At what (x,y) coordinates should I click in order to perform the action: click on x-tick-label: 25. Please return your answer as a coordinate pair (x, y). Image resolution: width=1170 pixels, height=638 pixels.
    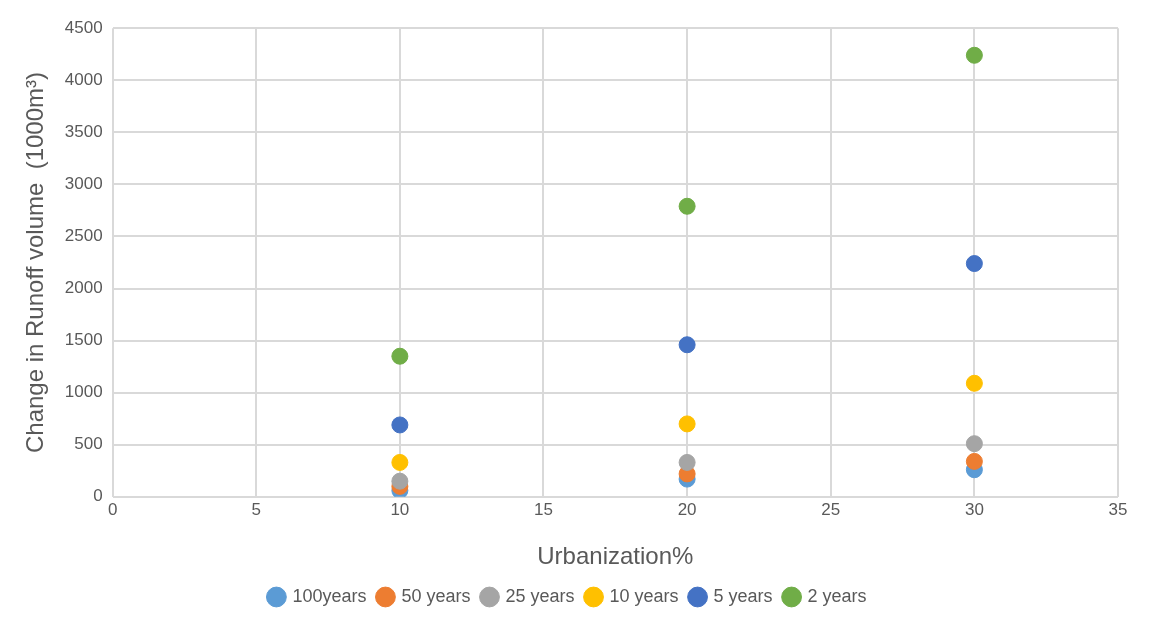
    Looking at the image, I should click on (831, 509).